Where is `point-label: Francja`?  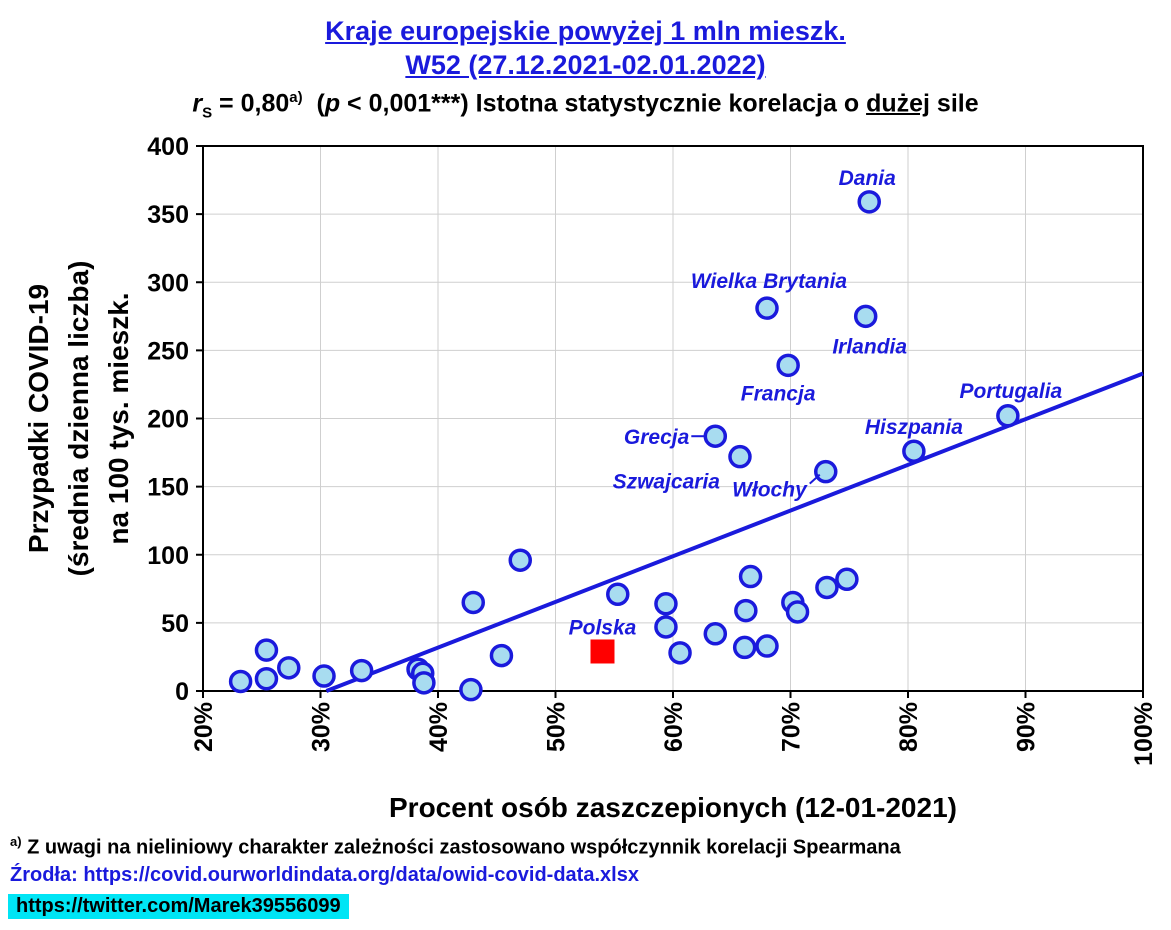
point-label: Francja is located at coordinates (778, 393).